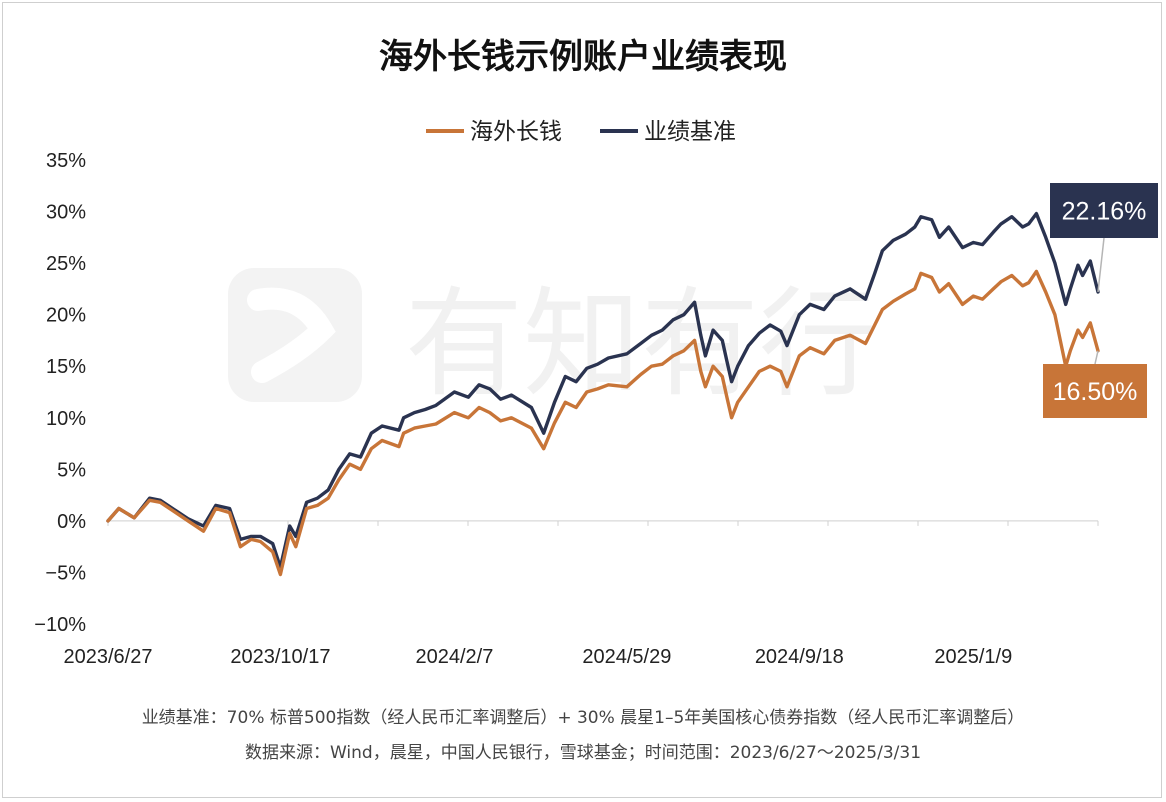  Describe the element at coordinates (516, 132) in the screenshot. I see `legend-label: 海外长钱` at that location.